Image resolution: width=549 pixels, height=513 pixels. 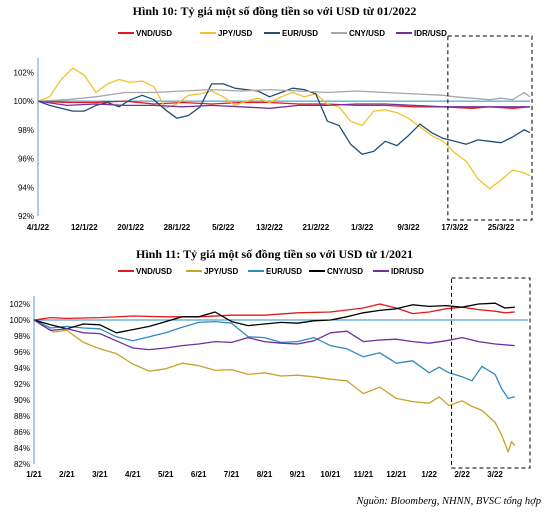 I want to click on x-tick-label: 2/22, so click(x=462, y=474).